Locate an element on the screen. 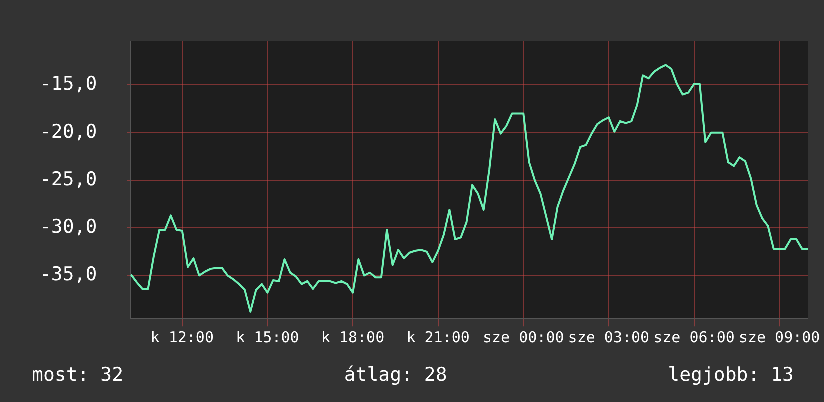 This screenshot has width=824, height=402. y-tick-label: -20,0 is located at coordinates (69, 131).